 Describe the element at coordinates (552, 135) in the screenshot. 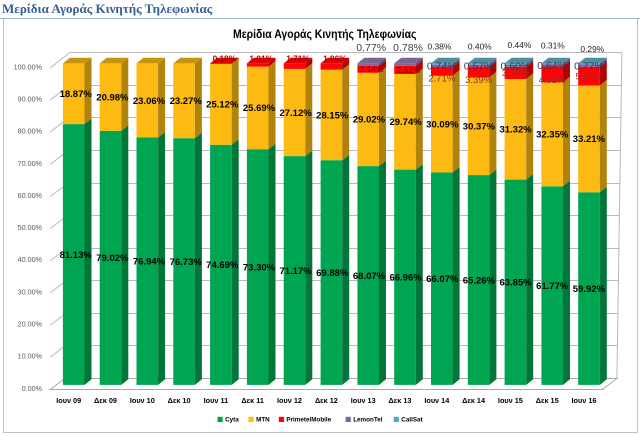

I see `svg-text: 32.35%` at that location.